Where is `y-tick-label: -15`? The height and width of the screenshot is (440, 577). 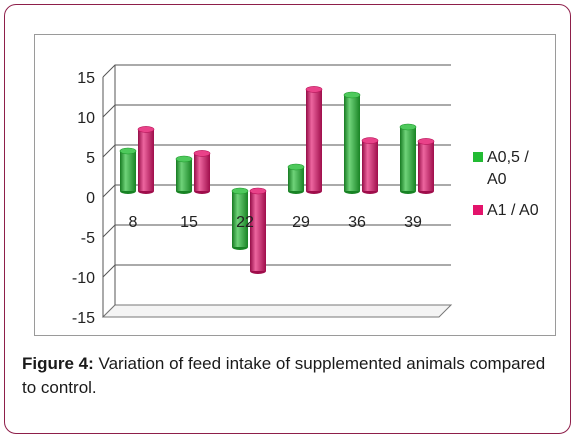 y-tick-label: -15 is located at coordinates (83, 318).